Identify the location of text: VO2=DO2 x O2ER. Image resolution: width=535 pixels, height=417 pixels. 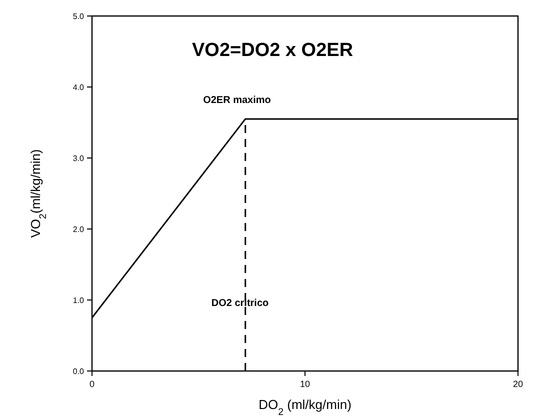
(273, 50).